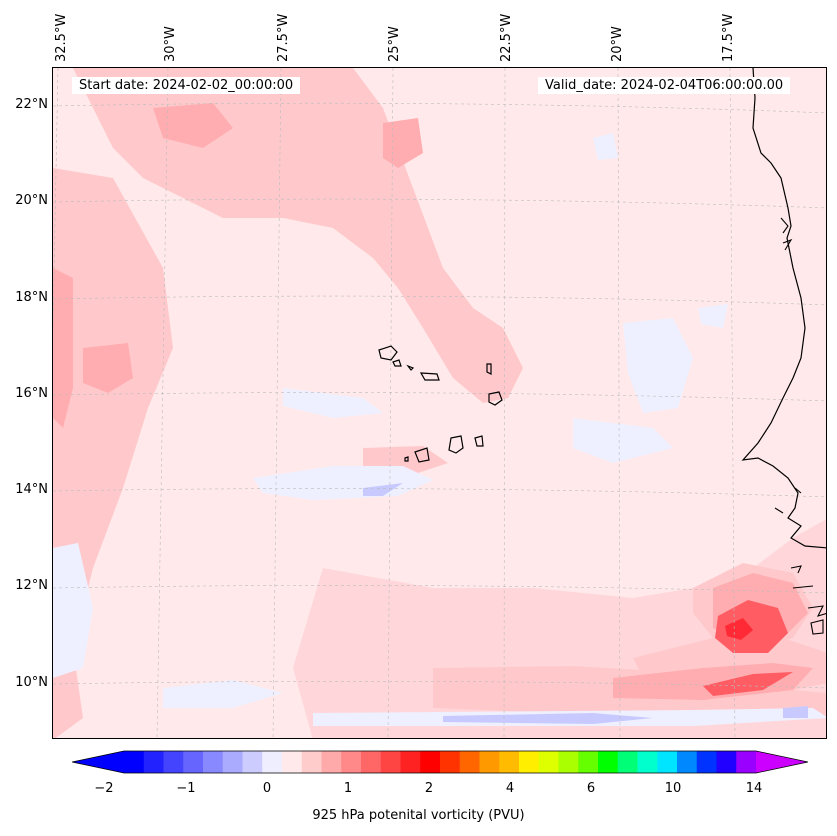 The height and width of the screenshot is (836, 837). I want to click on lon-label-25w: 25°W, so click(394, 44).